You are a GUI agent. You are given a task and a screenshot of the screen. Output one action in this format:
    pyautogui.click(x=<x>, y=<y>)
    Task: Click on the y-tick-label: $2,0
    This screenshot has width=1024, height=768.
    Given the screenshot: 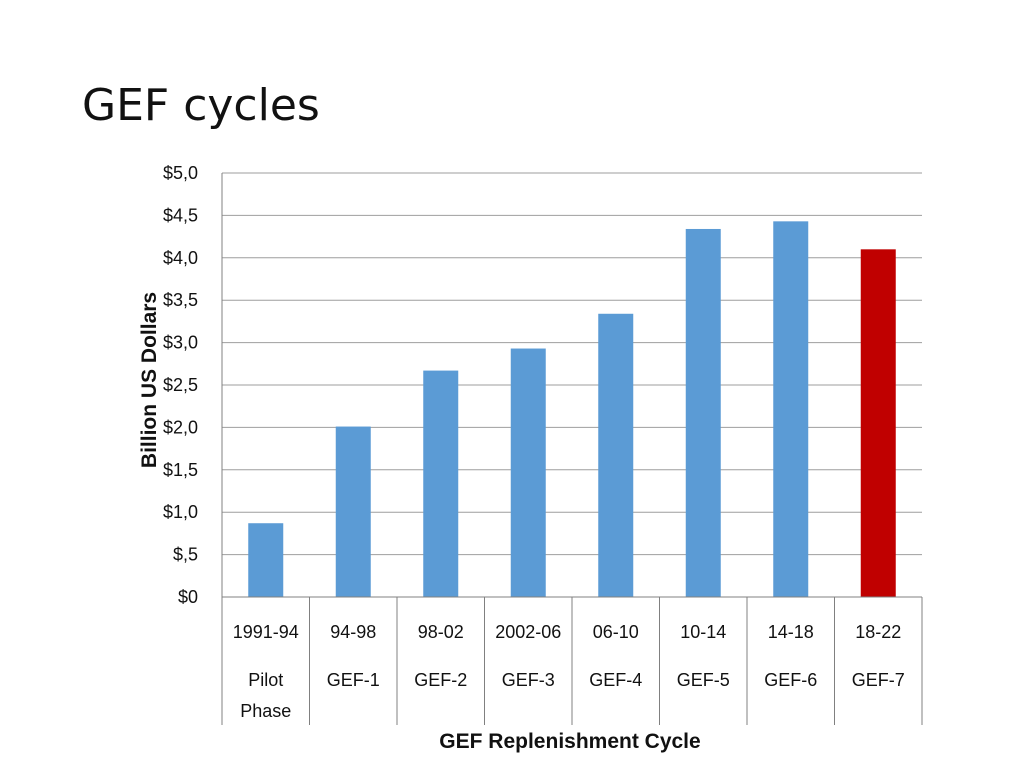 What is the action you would take?
    pyautogui.click(x=180, y=427)
    